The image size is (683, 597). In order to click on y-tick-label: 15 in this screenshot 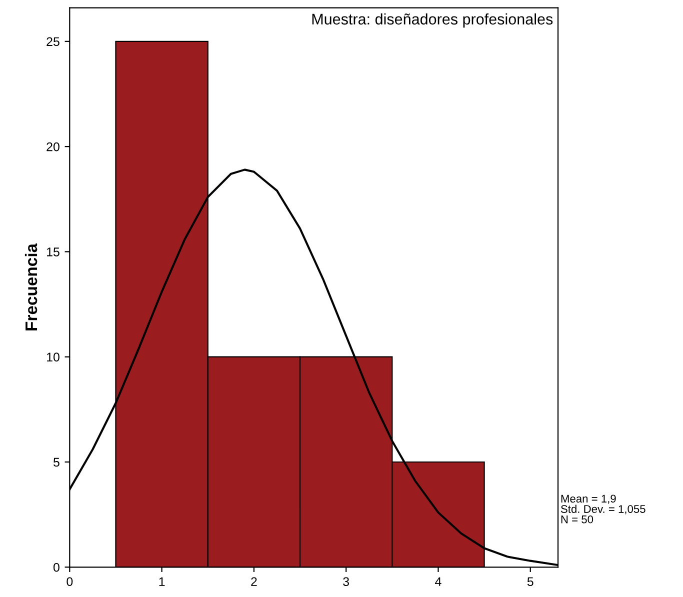, I will do `click(53, 252)`.